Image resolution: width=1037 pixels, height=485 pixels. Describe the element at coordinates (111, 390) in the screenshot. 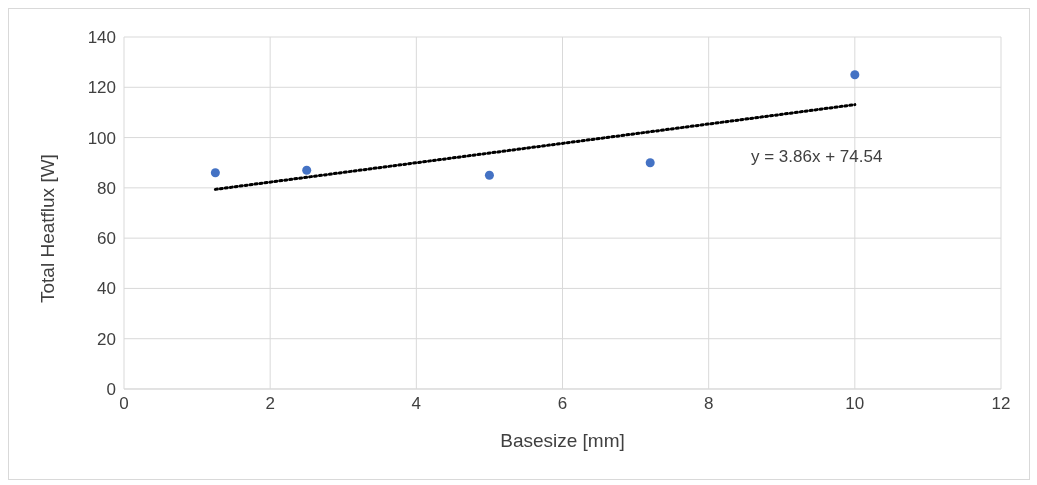

I see `y-tick-label: 0` at that location.